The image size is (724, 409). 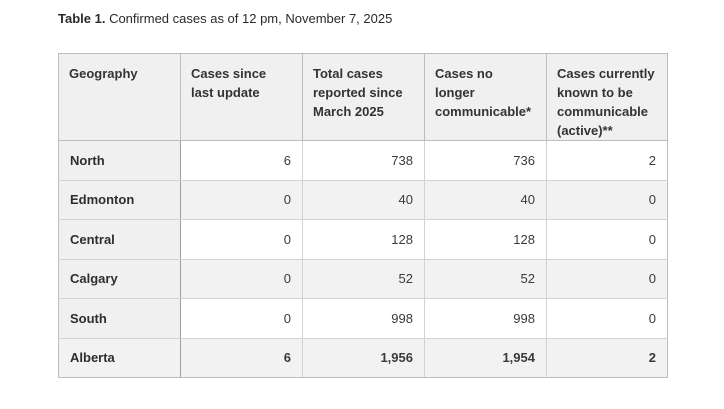 I want to click on cell-total: 40, so click(x=363, y=199).